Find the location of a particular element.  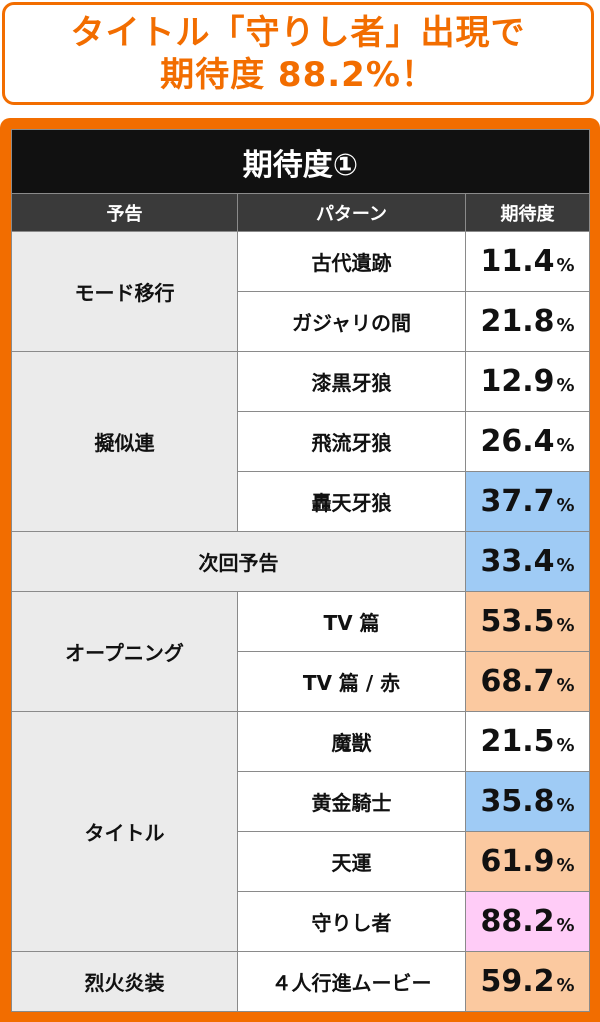

expectation-cell: 61.9% is located at coordinates (527, 861).